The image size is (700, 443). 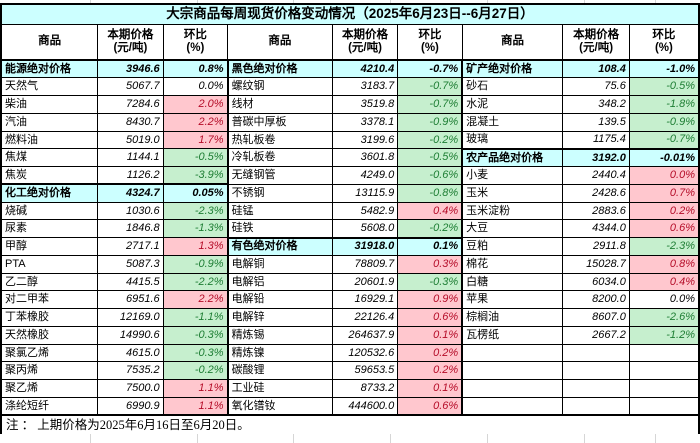 I want to click on pct-cell: 1.1%, so click(x=195, y=406).